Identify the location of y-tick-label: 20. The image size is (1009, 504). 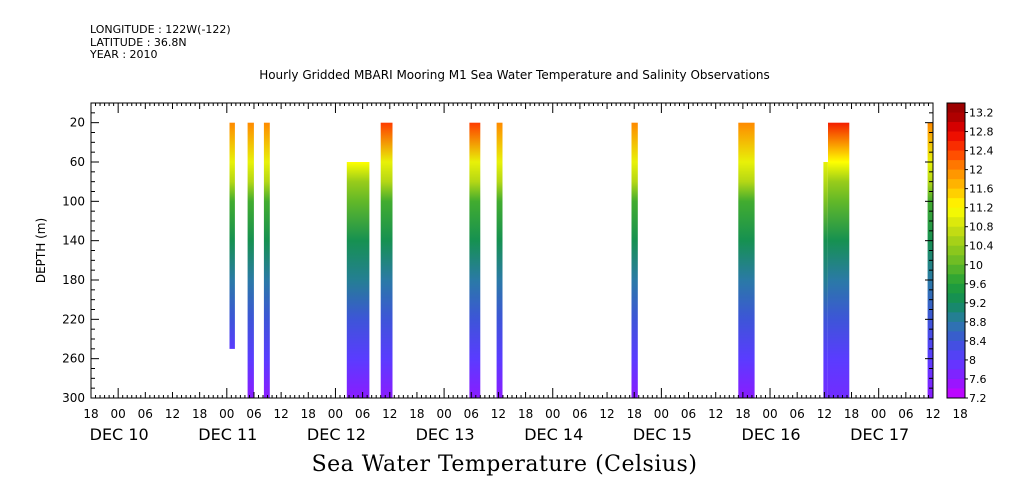
(77, 123).